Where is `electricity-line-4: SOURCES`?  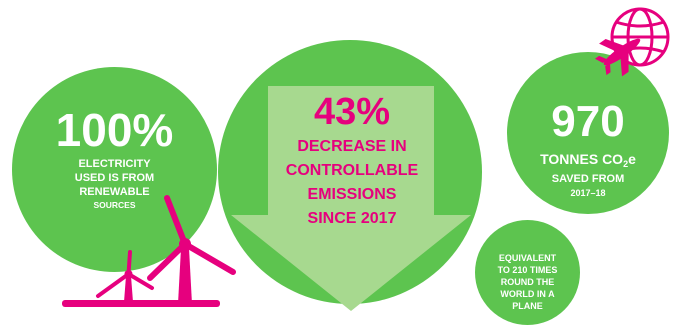 electricity-line-4: SOURCES is located at coordinates (114, 205).